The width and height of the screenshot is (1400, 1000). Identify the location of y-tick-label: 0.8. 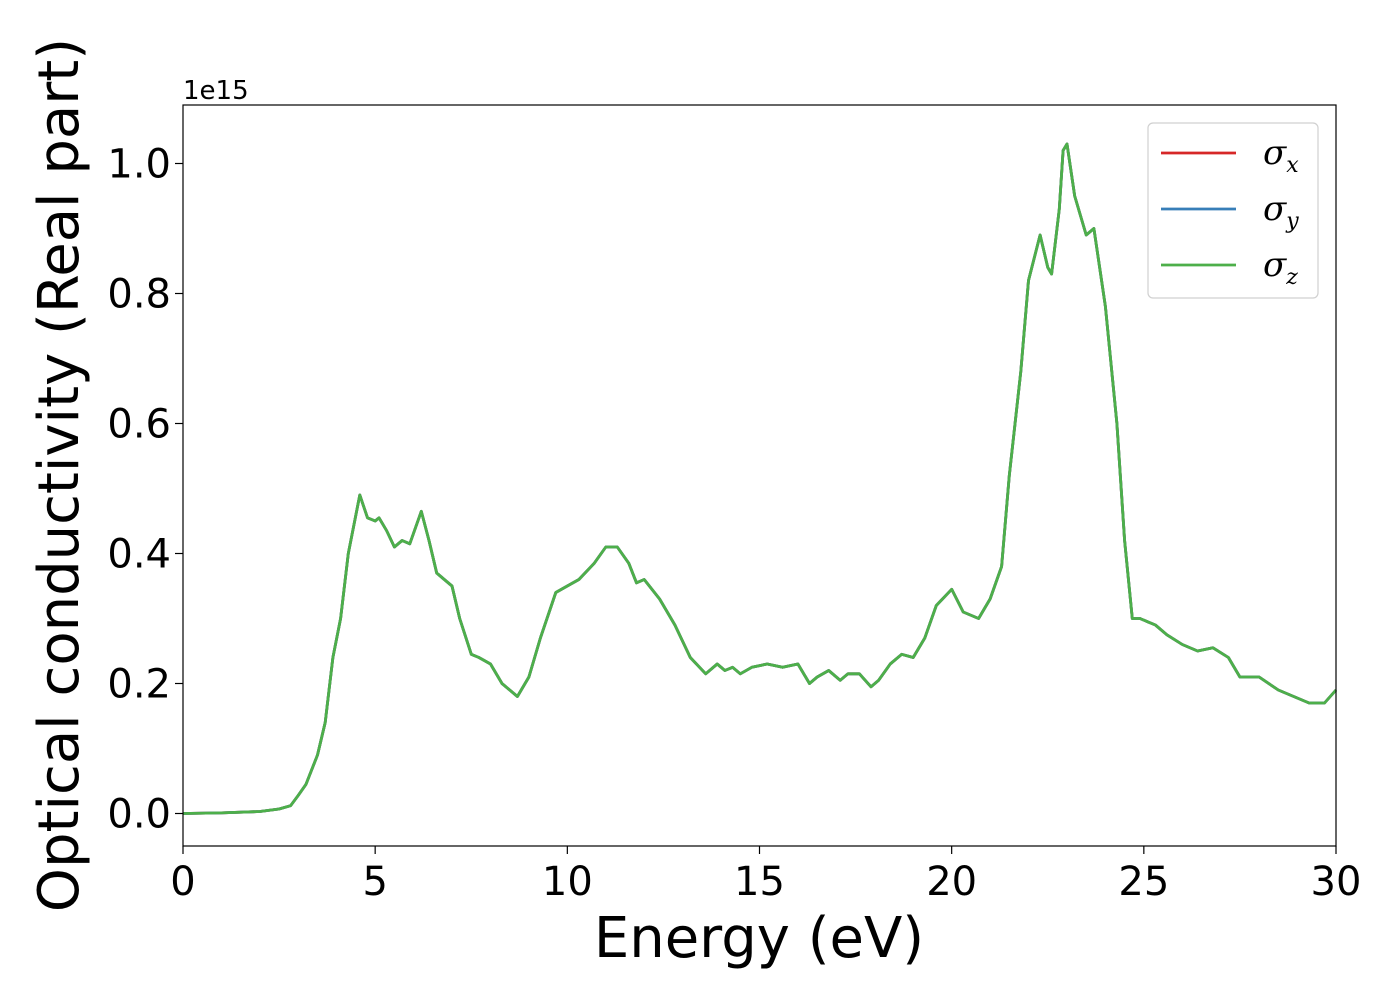
(139, 295).